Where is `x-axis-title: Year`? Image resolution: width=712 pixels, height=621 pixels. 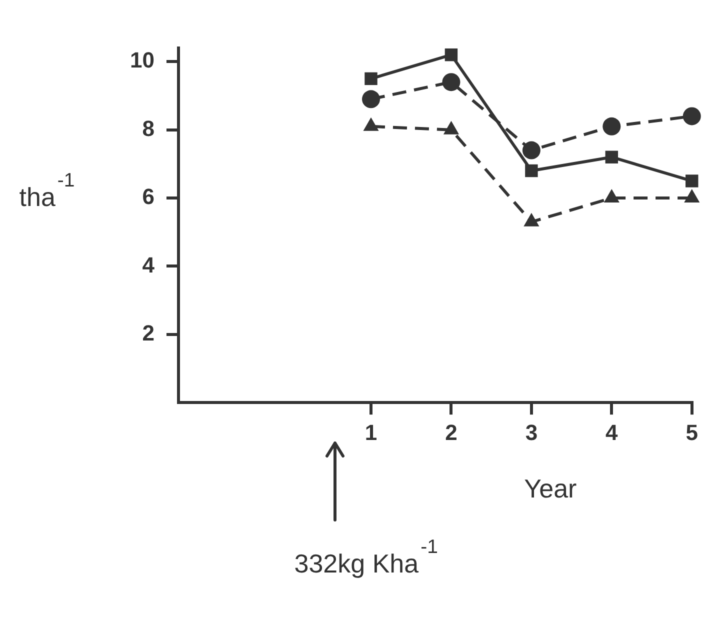 x-axis-title: Year is located at coordinates (551, 489).